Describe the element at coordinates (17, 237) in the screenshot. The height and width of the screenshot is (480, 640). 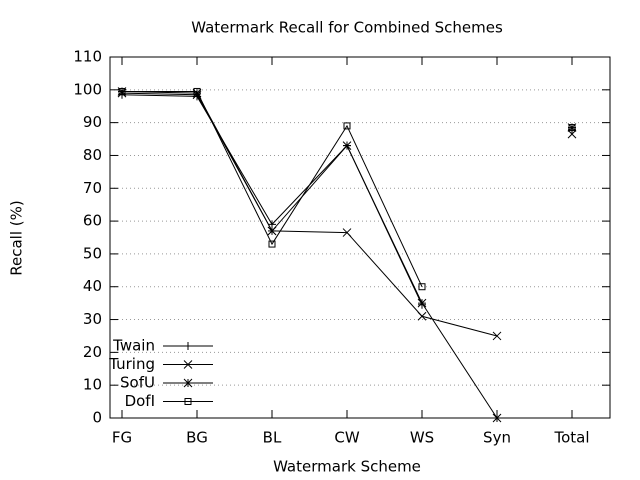
I see `y-axis-label: Recall (%)` at that location.